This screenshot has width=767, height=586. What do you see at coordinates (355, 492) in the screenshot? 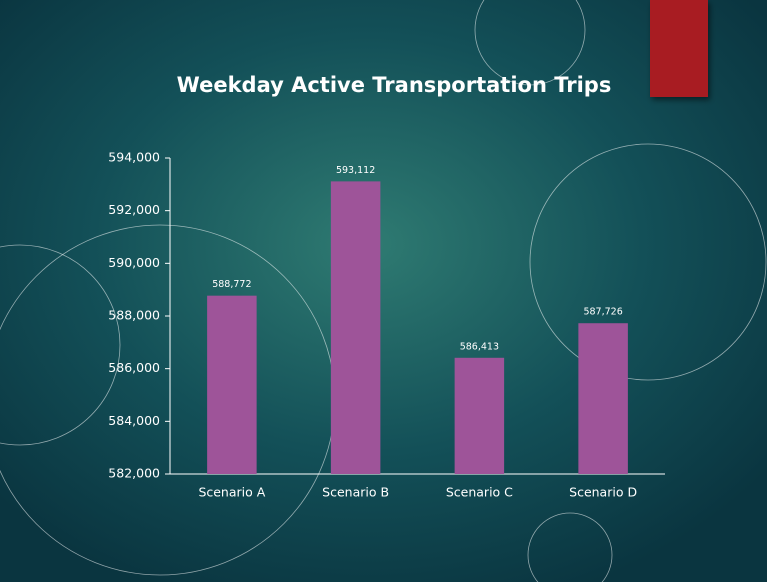
I see `x-tick-label: Scenario B` at bounding box center [355, 492].